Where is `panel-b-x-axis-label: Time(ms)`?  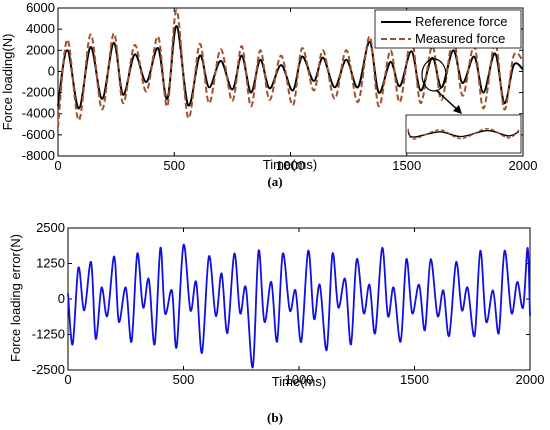 panel-b-x-axis-label: Time(ms) is located at coordinates (299, 381).